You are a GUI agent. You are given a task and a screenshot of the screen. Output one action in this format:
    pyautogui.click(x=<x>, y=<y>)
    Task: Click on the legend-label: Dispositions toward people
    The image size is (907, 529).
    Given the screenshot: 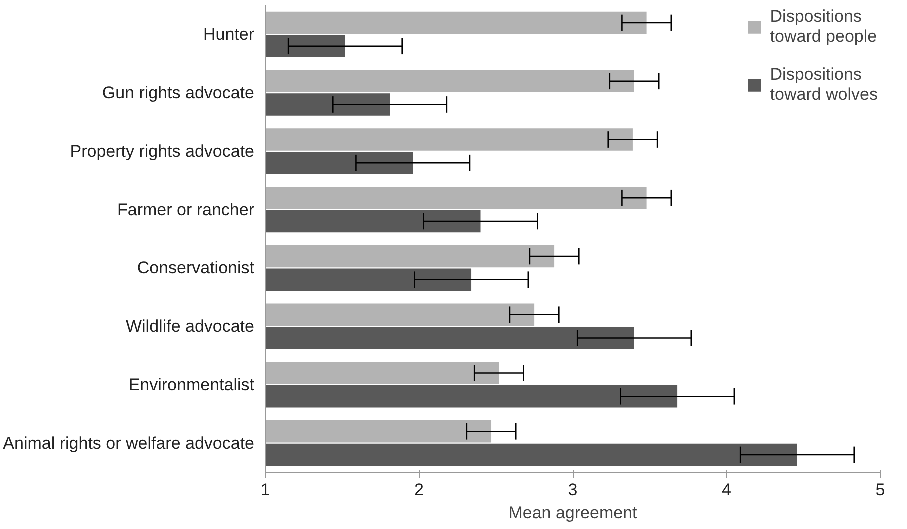 What is the action you would take?
    pyautogui.click(x=824, y=27)
    